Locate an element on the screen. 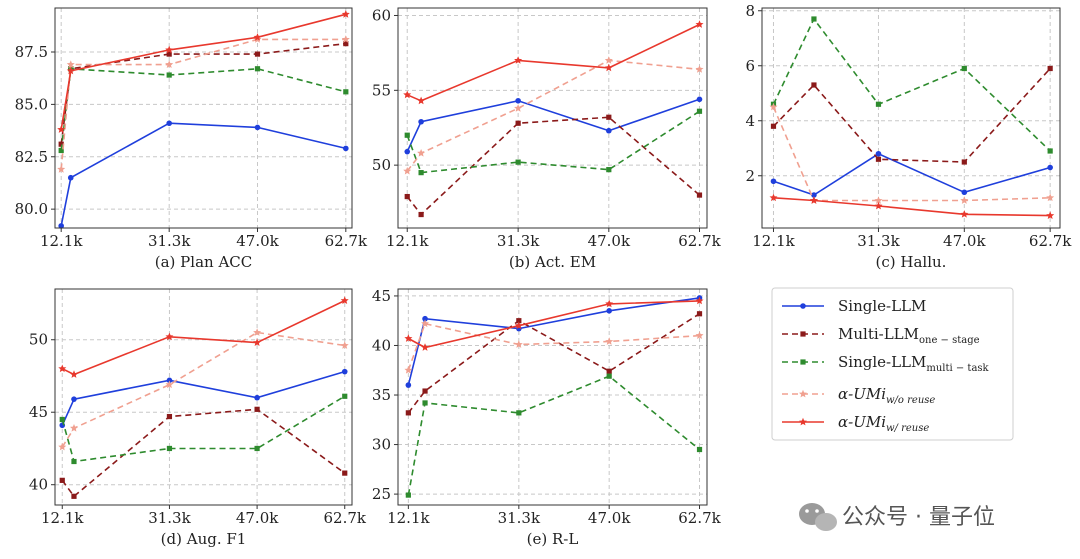  y-tick-label: 45 is located at coordinates (381, 296).